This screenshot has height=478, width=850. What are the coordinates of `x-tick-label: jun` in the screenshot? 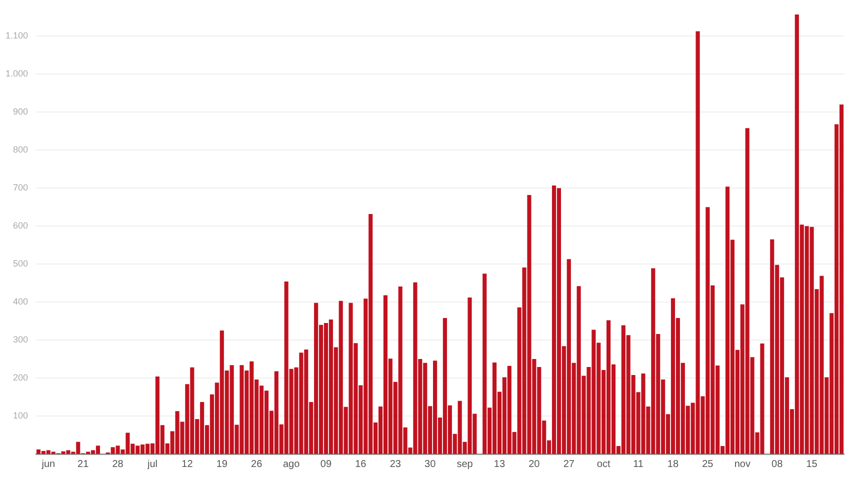 It's located at (48, 464).